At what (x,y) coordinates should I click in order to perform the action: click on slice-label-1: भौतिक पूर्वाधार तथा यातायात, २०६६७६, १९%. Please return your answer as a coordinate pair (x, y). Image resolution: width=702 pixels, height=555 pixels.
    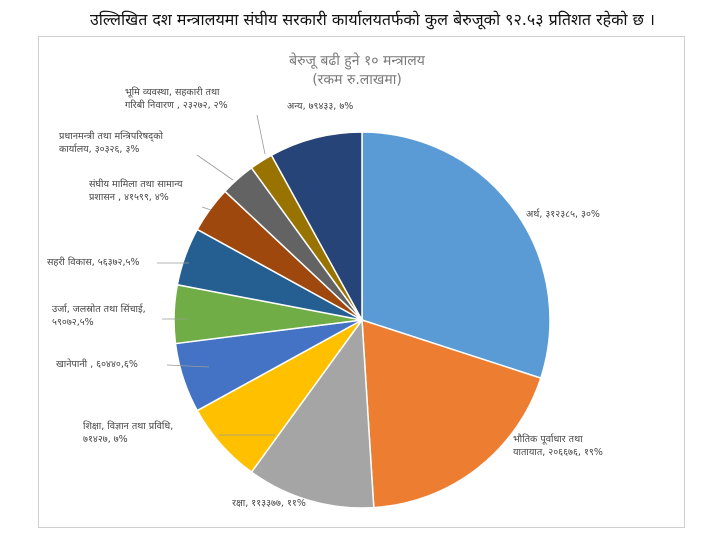
    Looking at the image, I should click on (558, 445).